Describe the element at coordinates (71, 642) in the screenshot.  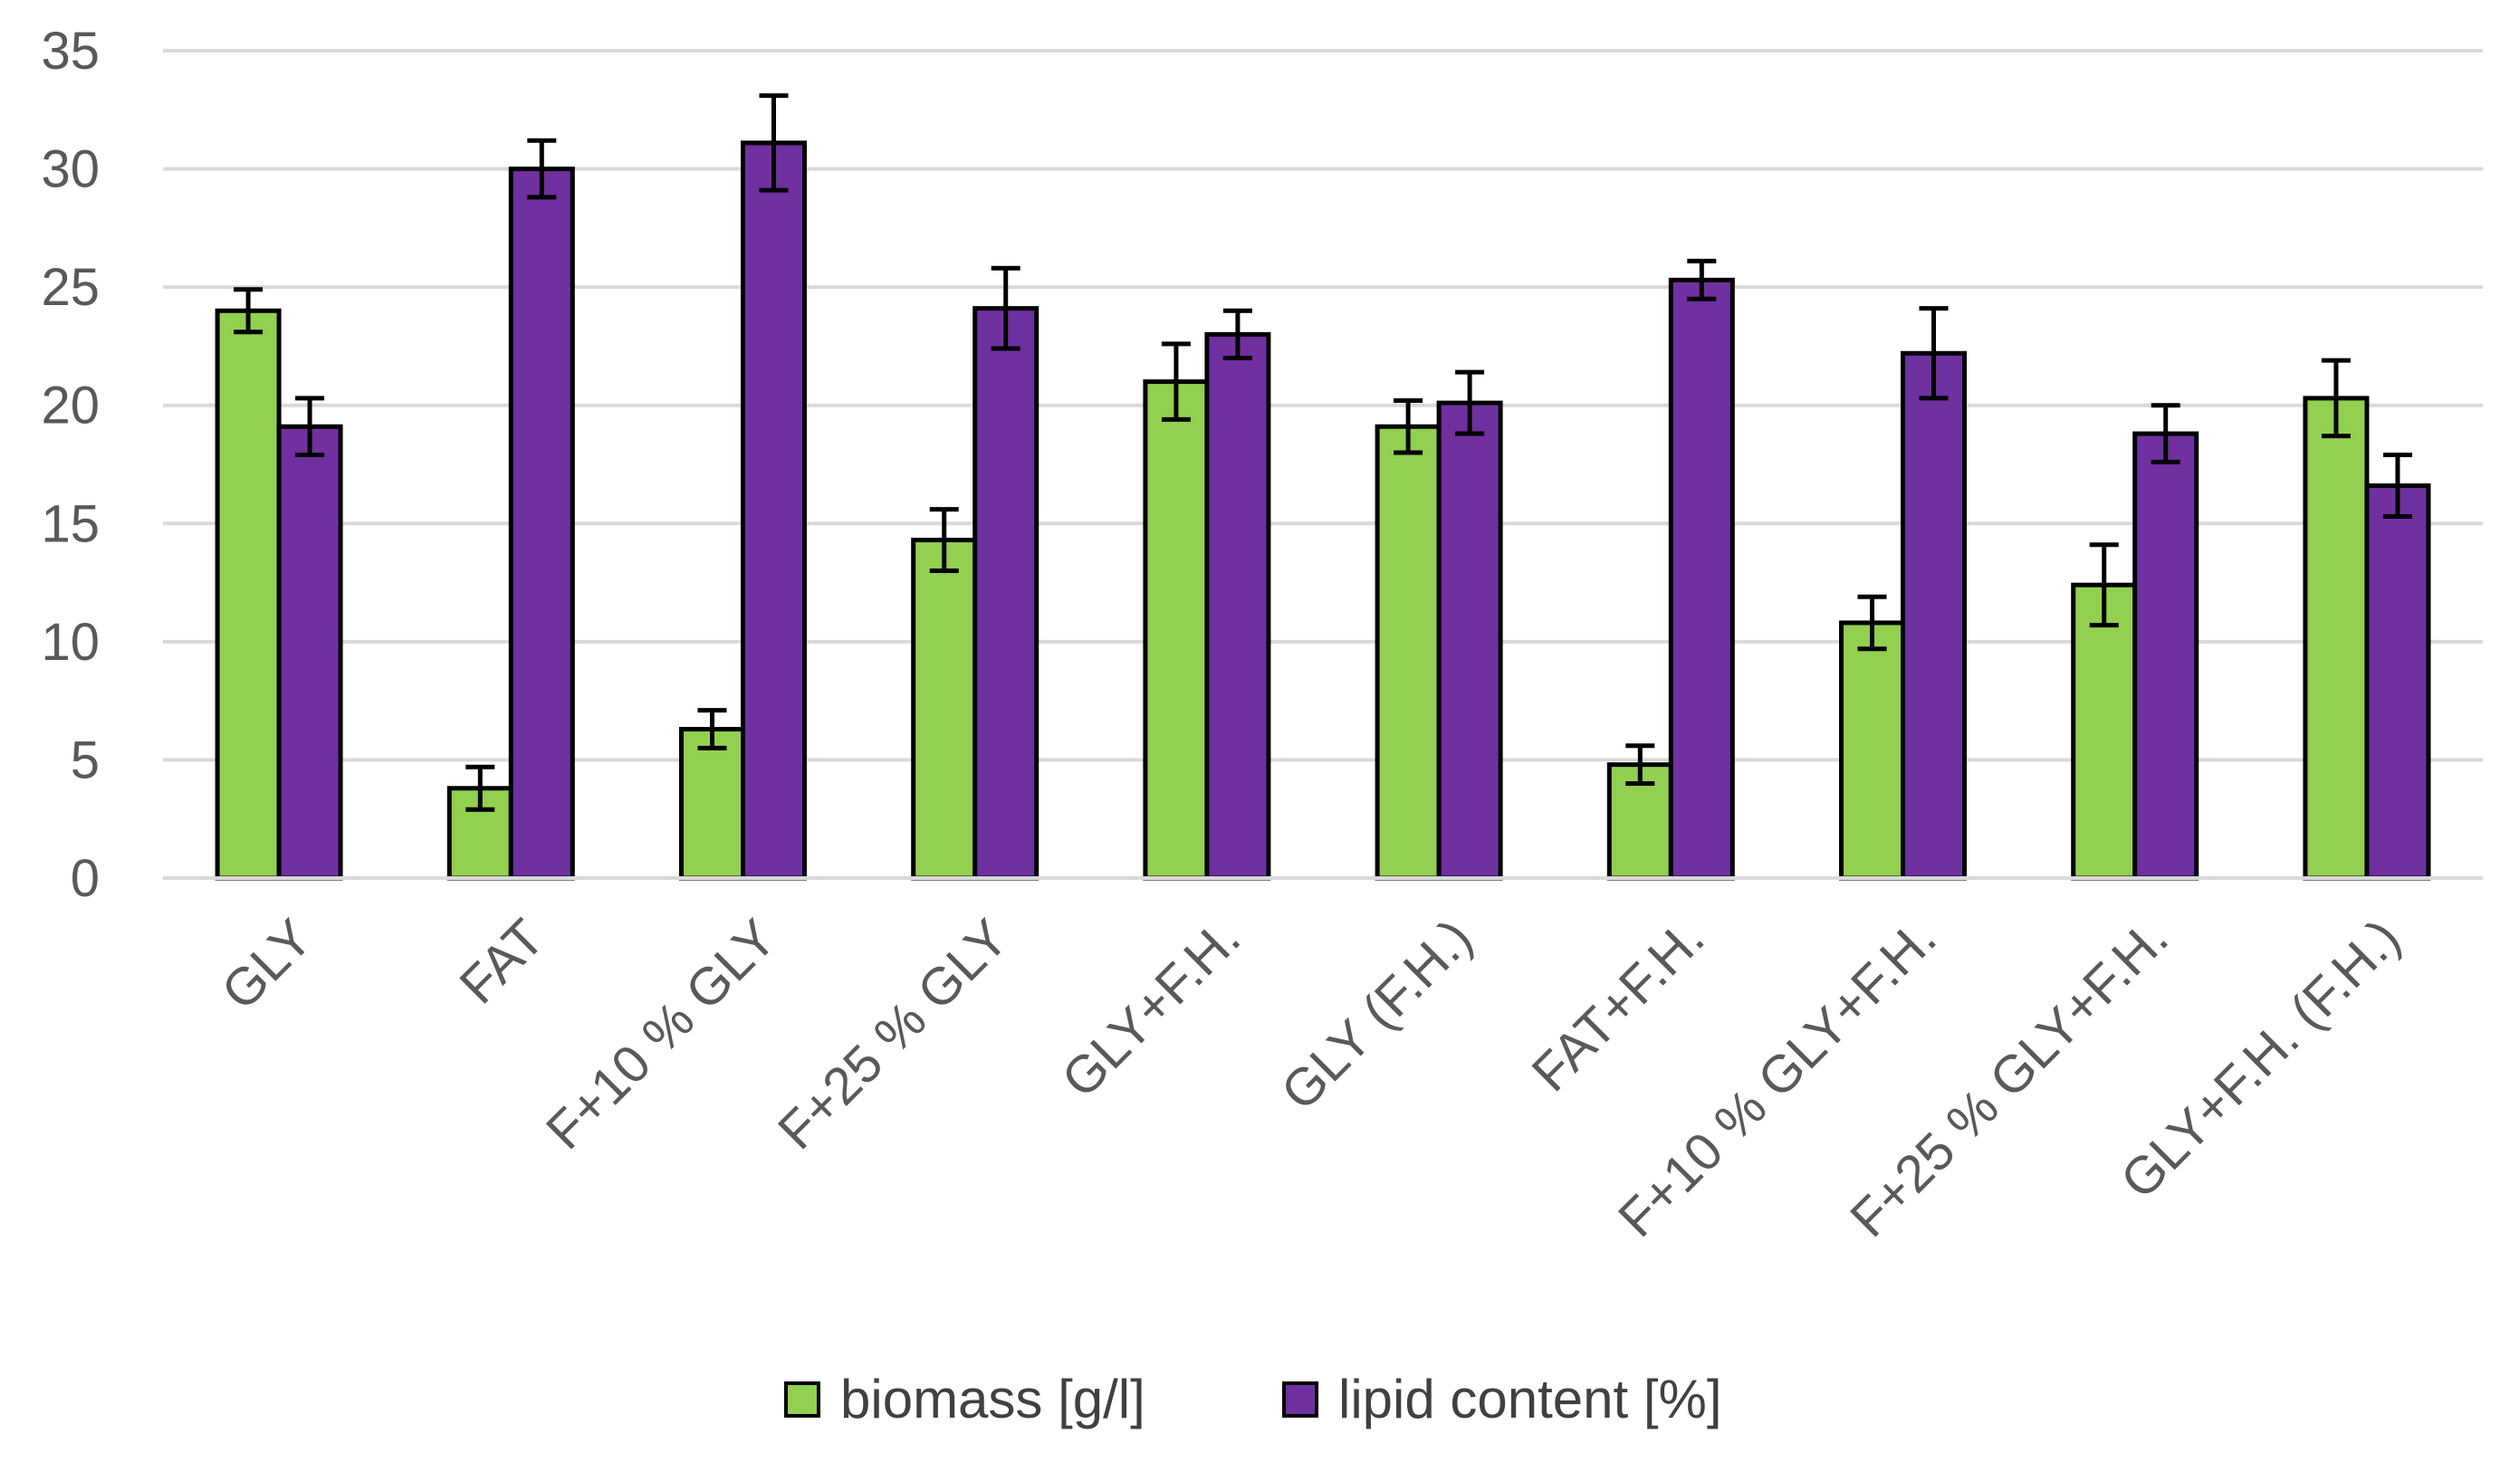
I see `y-tick-label: 10` at that location.